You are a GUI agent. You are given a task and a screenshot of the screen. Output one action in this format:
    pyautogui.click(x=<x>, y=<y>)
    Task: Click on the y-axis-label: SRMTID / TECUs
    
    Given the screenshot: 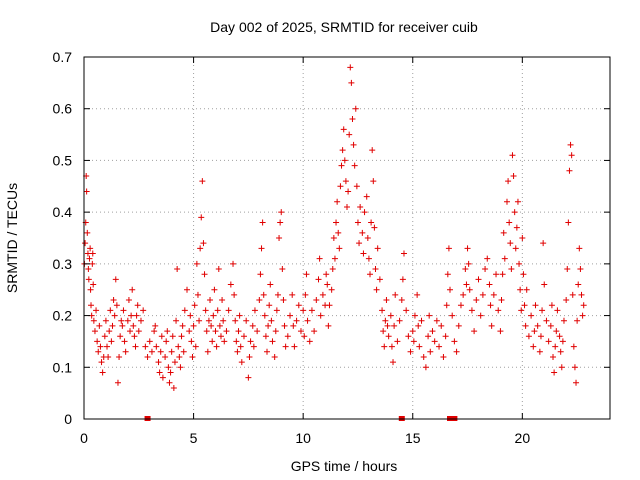 What is the action you would take?
    pyautogui.click(x=12, y=238)
    